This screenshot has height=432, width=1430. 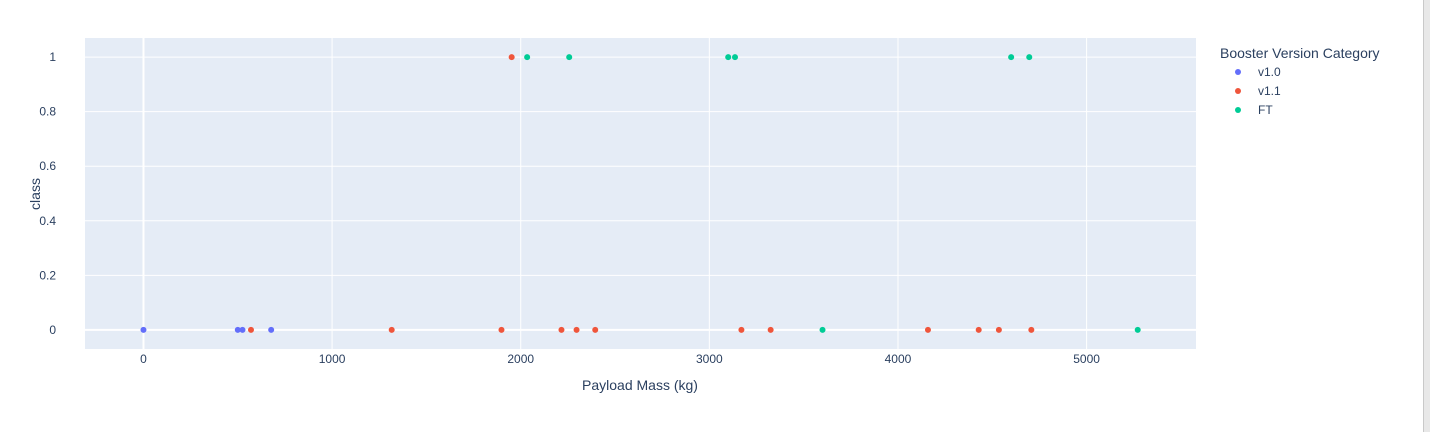 What do you see at coordinates (1269, 91) in the screenshot?
I see `legend-label: v1.1` at bounding box center [1269, 91].